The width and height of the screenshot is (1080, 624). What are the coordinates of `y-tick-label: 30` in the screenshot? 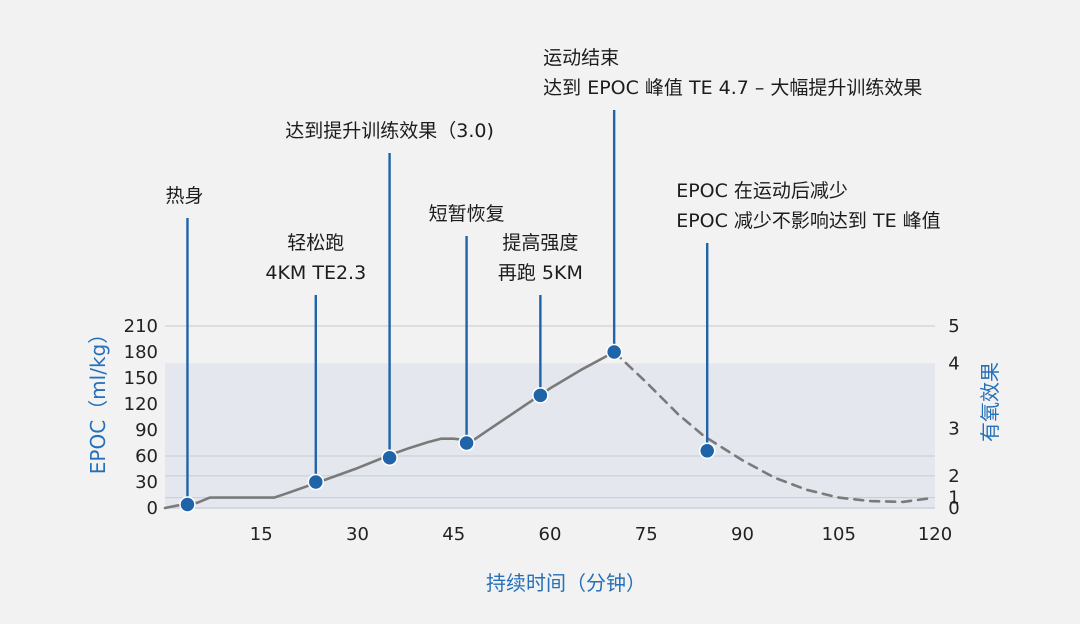 It's located at (146, 482).